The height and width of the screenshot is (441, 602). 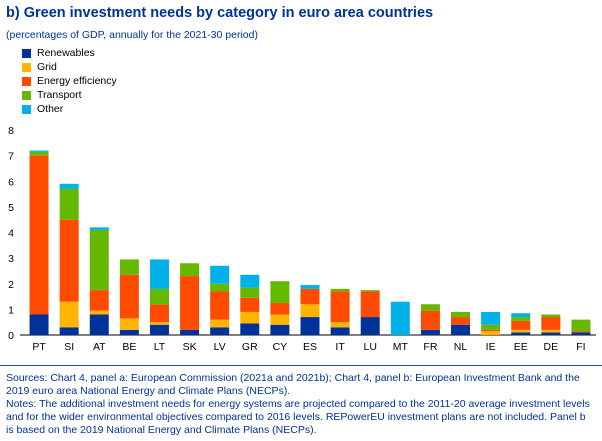 What do you see at coordinates (280, 347) in the screenshot?
I see `x-tick-label: CY` at bounding box center [280, 347].